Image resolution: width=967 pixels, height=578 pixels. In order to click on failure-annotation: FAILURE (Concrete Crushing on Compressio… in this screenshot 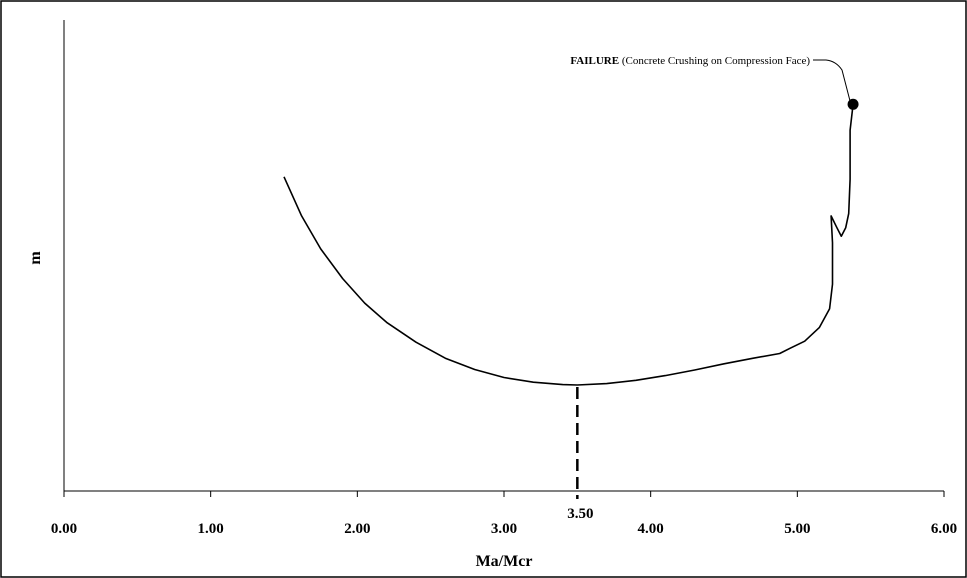, I will do `click(690, 61)`.